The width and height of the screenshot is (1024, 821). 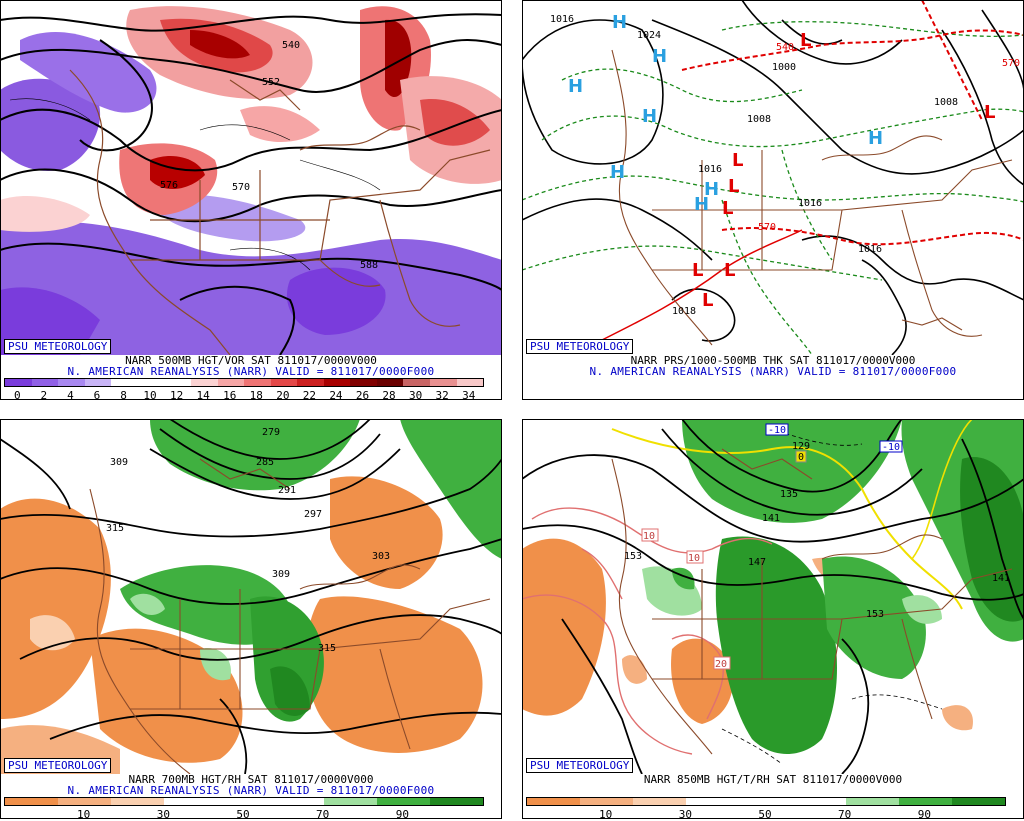 What do you see at coordinates (203, 395) in the screenshot?
I see `colorbar-tick-label: 14` at bounding box center [203, 395].